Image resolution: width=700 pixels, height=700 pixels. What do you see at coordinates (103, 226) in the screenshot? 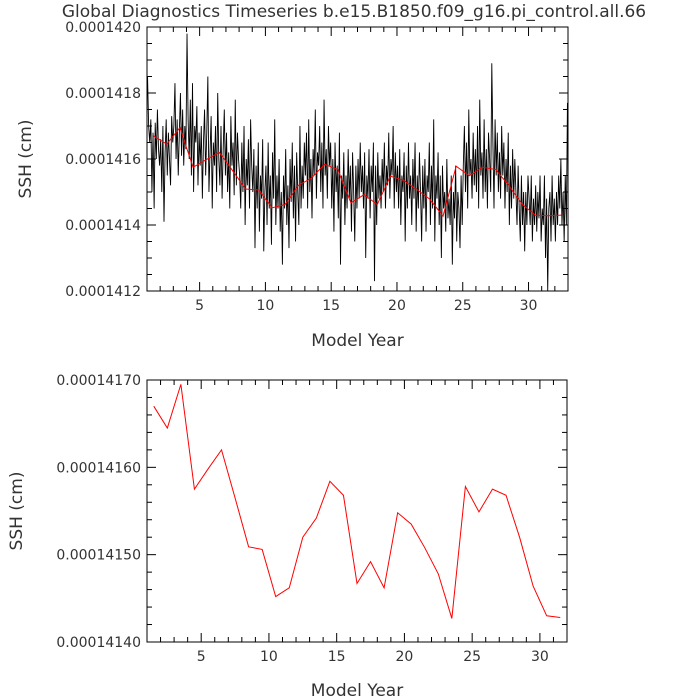
I see `y-tick-label: 0.0001414` at bounding box center [103, 226].